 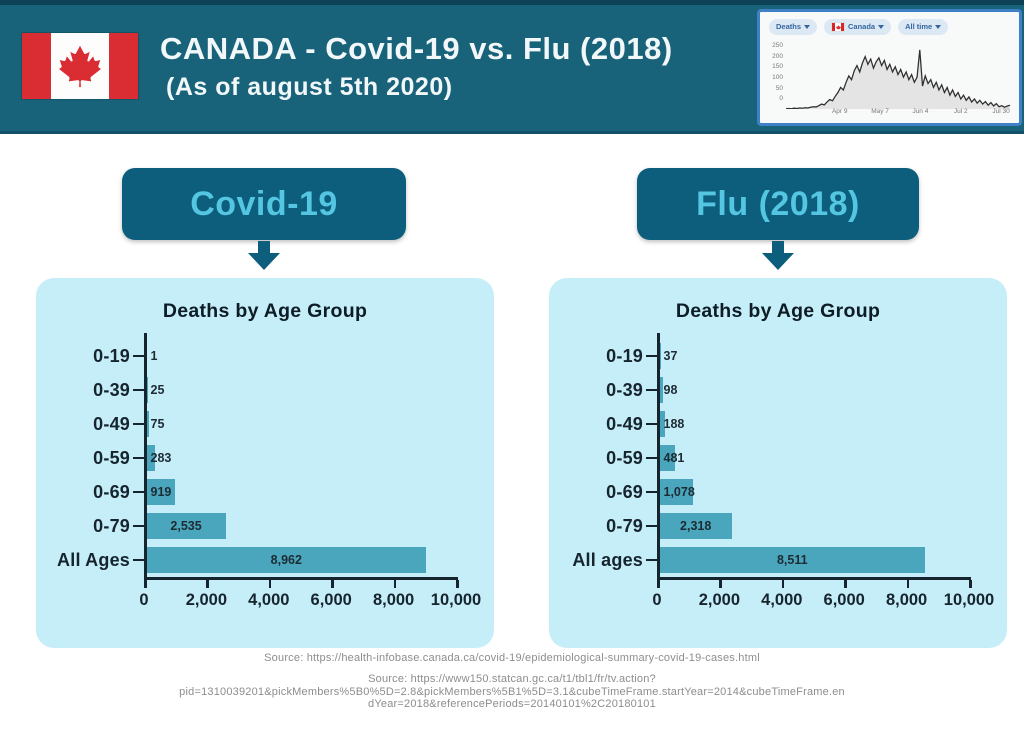 I want to click on mini-chart-x-axis: Apr 9 May 7 Jun 4 Jul 2 Jul 30, so click(x=898, y=112).